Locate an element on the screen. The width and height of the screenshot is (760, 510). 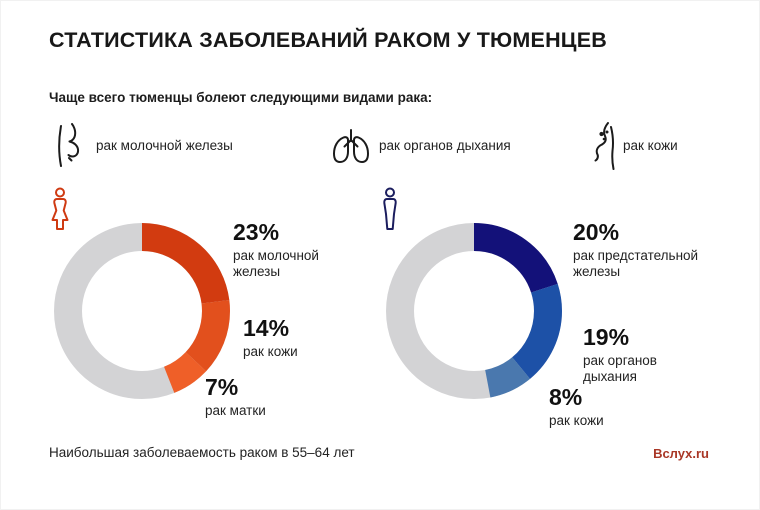
skin-icon is located at coordinates (603, 146).